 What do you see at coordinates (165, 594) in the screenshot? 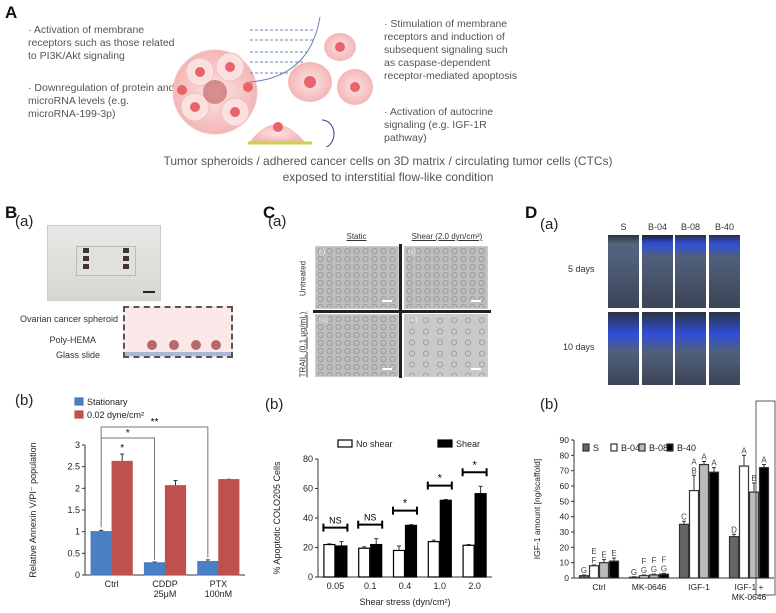
I see `x-tick-label: 25μM` at bounding box center [165, 594].